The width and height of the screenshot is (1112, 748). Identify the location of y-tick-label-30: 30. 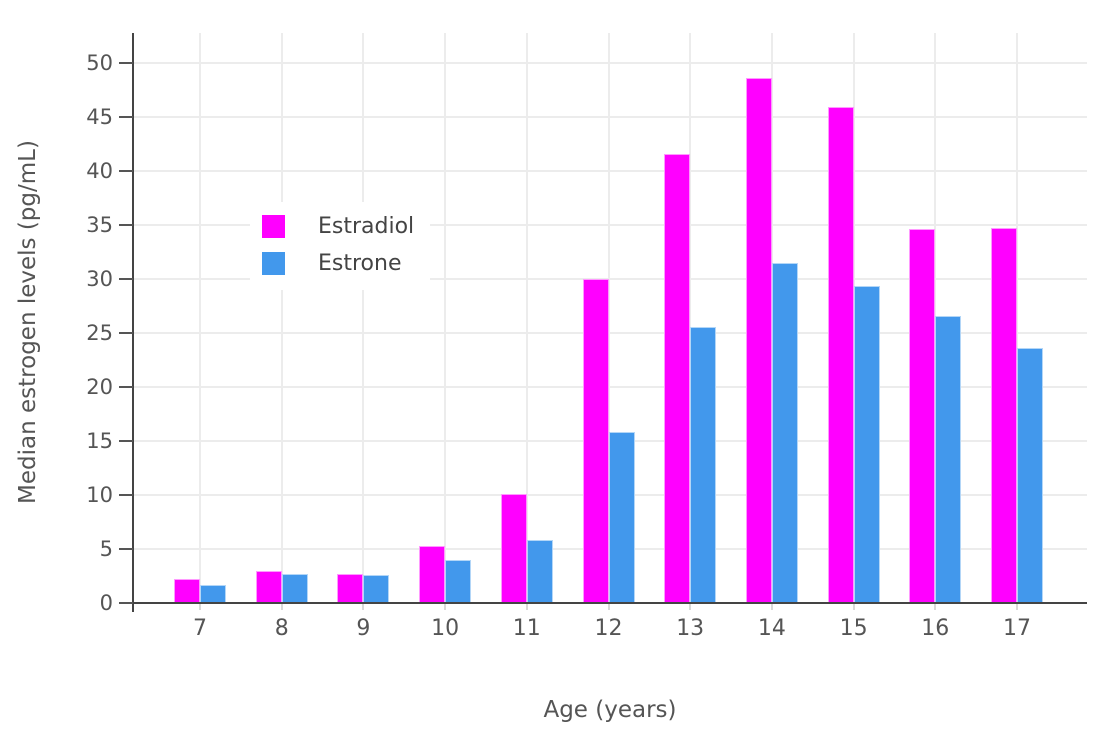
(99, 279).